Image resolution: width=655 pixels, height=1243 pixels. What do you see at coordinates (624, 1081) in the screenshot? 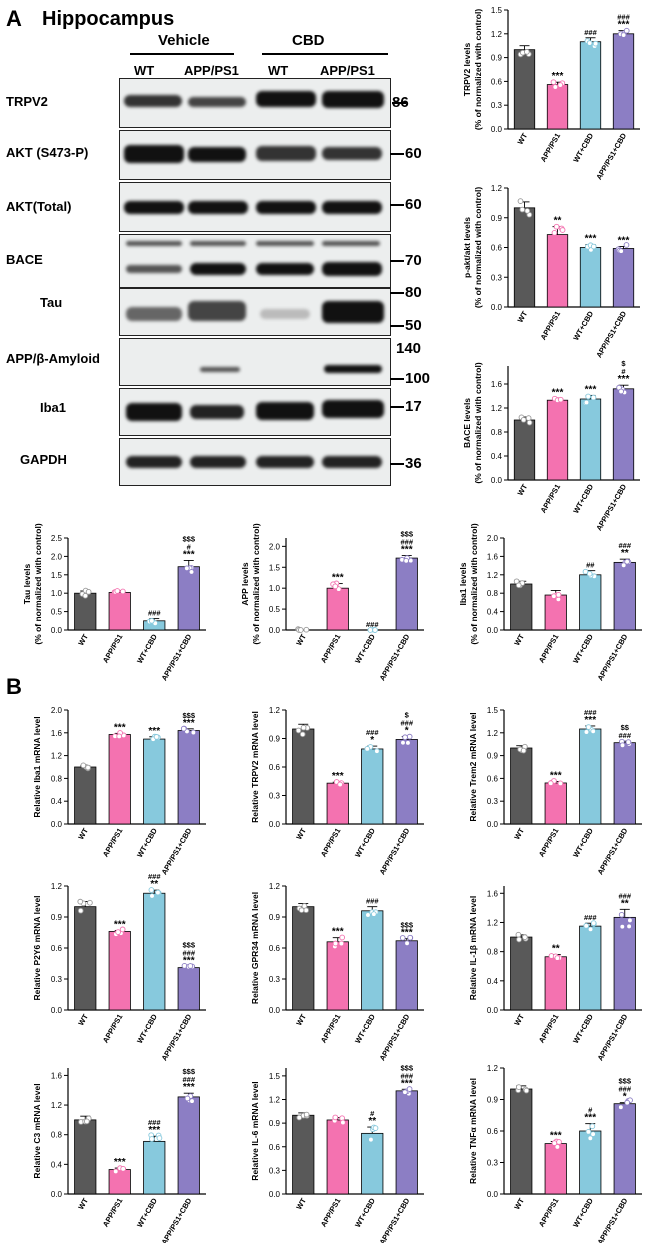
I see `significance-label: $$$` at bounding box center [624, 1081].